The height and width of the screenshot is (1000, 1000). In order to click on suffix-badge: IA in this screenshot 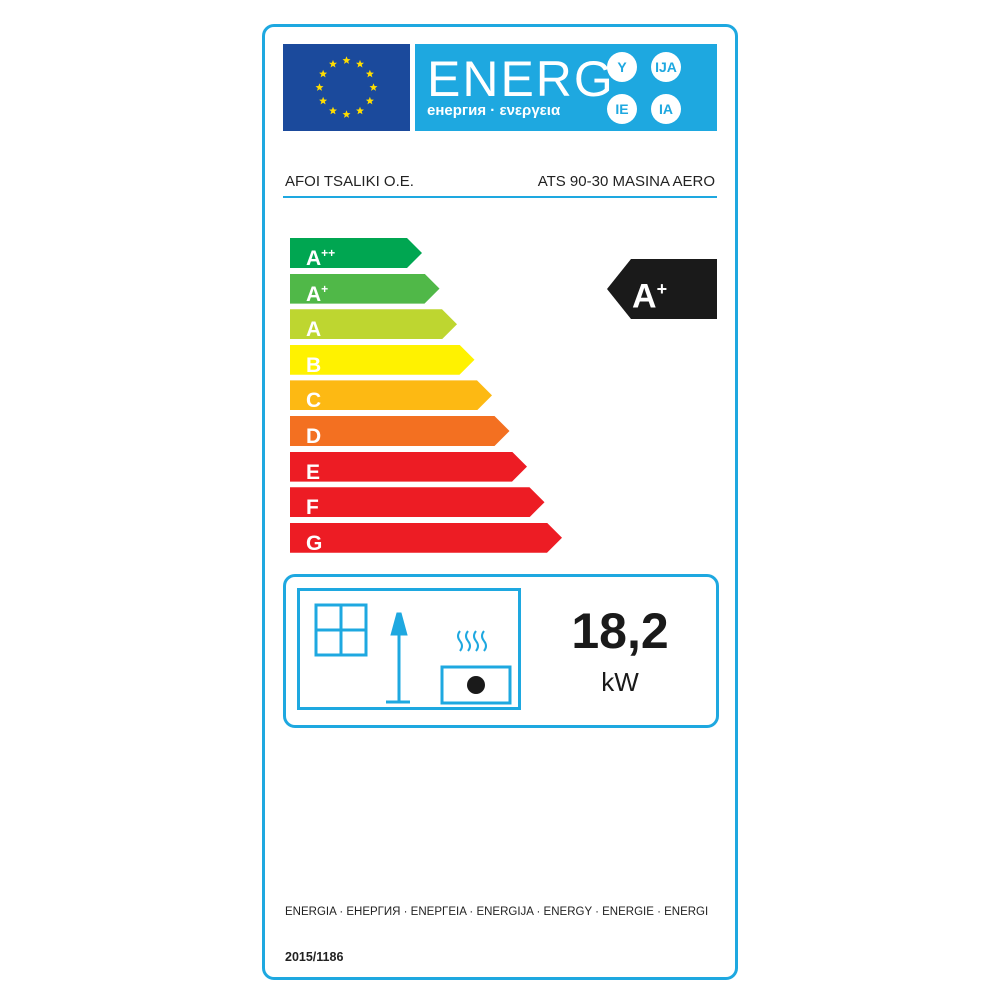, I will do `click(666, 109)`.